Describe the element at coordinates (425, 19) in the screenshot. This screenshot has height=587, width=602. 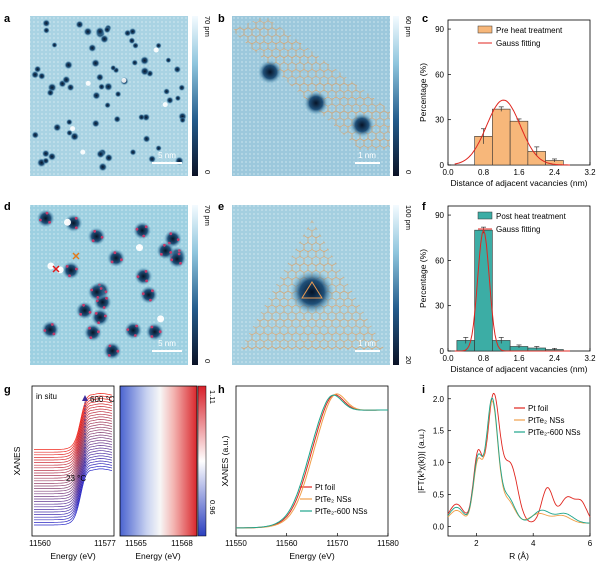
I see `panel-label-c: c` at that location.